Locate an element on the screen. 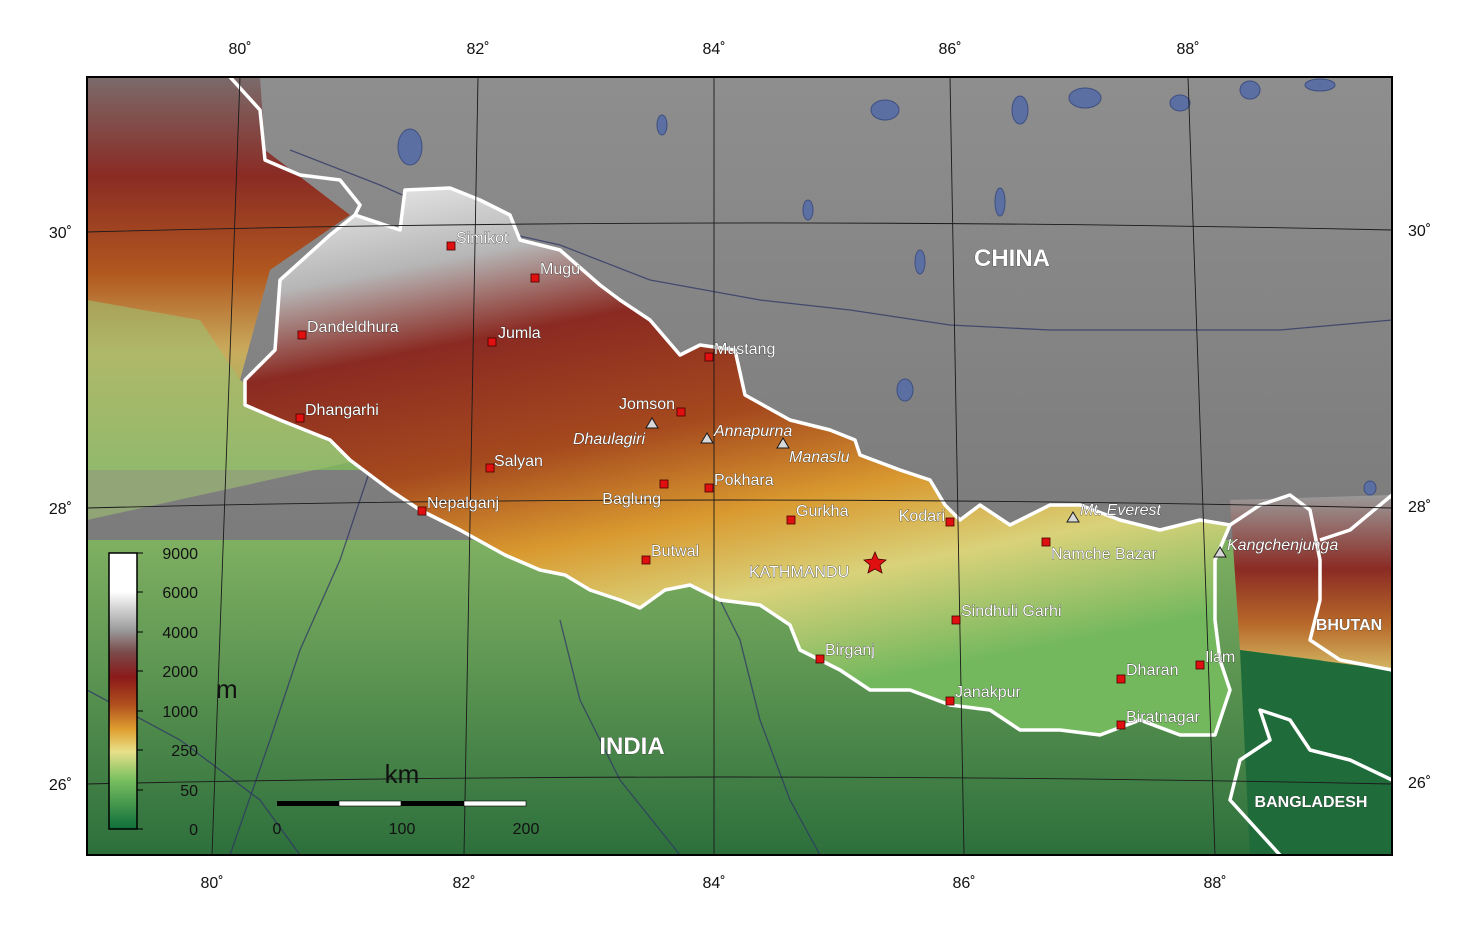 This screenshot has width=1480, height=930. peak-label-annapurna: Annapurna is located at coordinates (752, 431).